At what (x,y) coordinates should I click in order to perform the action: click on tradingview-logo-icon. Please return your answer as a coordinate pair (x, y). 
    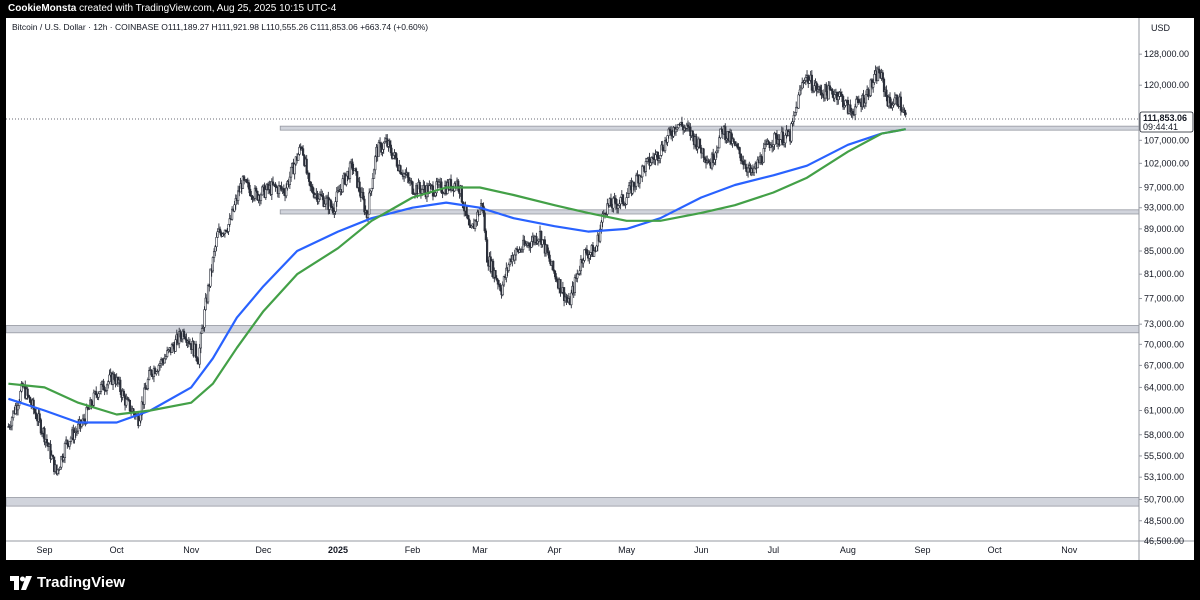
    Looking at the image, I should click on (21, 582).